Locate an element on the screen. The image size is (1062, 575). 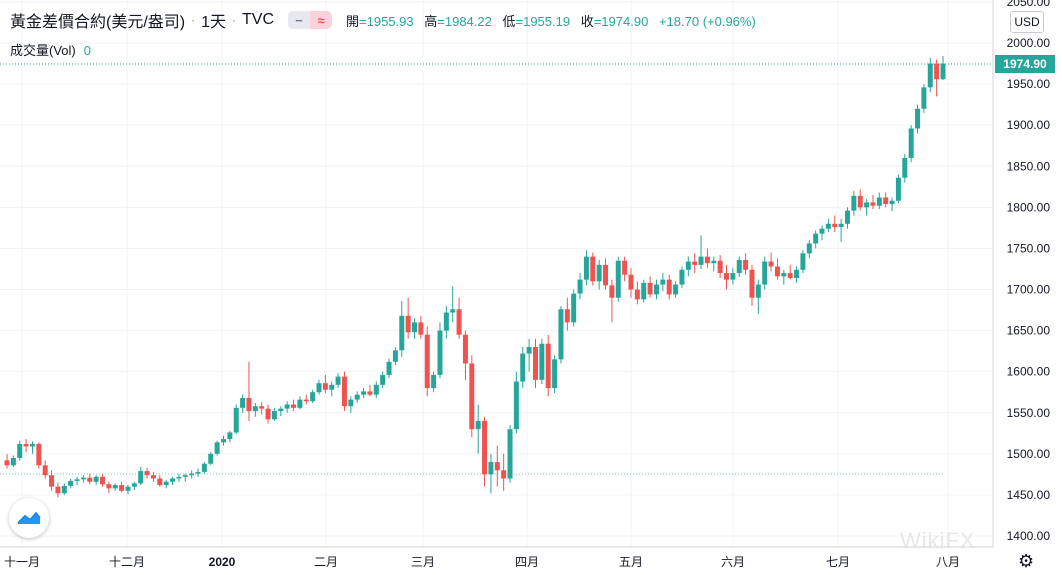
high-value: =1984.22 is located at coordinates (464, 21).